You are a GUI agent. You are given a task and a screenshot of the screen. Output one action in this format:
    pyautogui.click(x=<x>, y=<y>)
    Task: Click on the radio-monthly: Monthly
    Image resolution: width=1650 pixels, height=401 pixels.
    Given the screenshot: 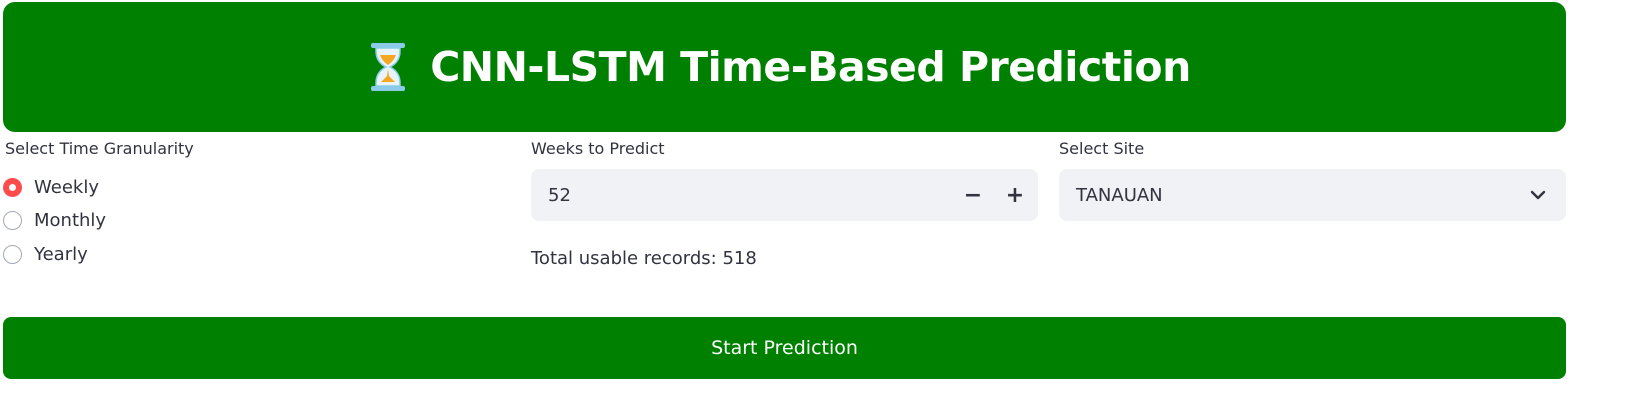 What is the action you would take?
    pyautogui.click(x=54, y=220)
    